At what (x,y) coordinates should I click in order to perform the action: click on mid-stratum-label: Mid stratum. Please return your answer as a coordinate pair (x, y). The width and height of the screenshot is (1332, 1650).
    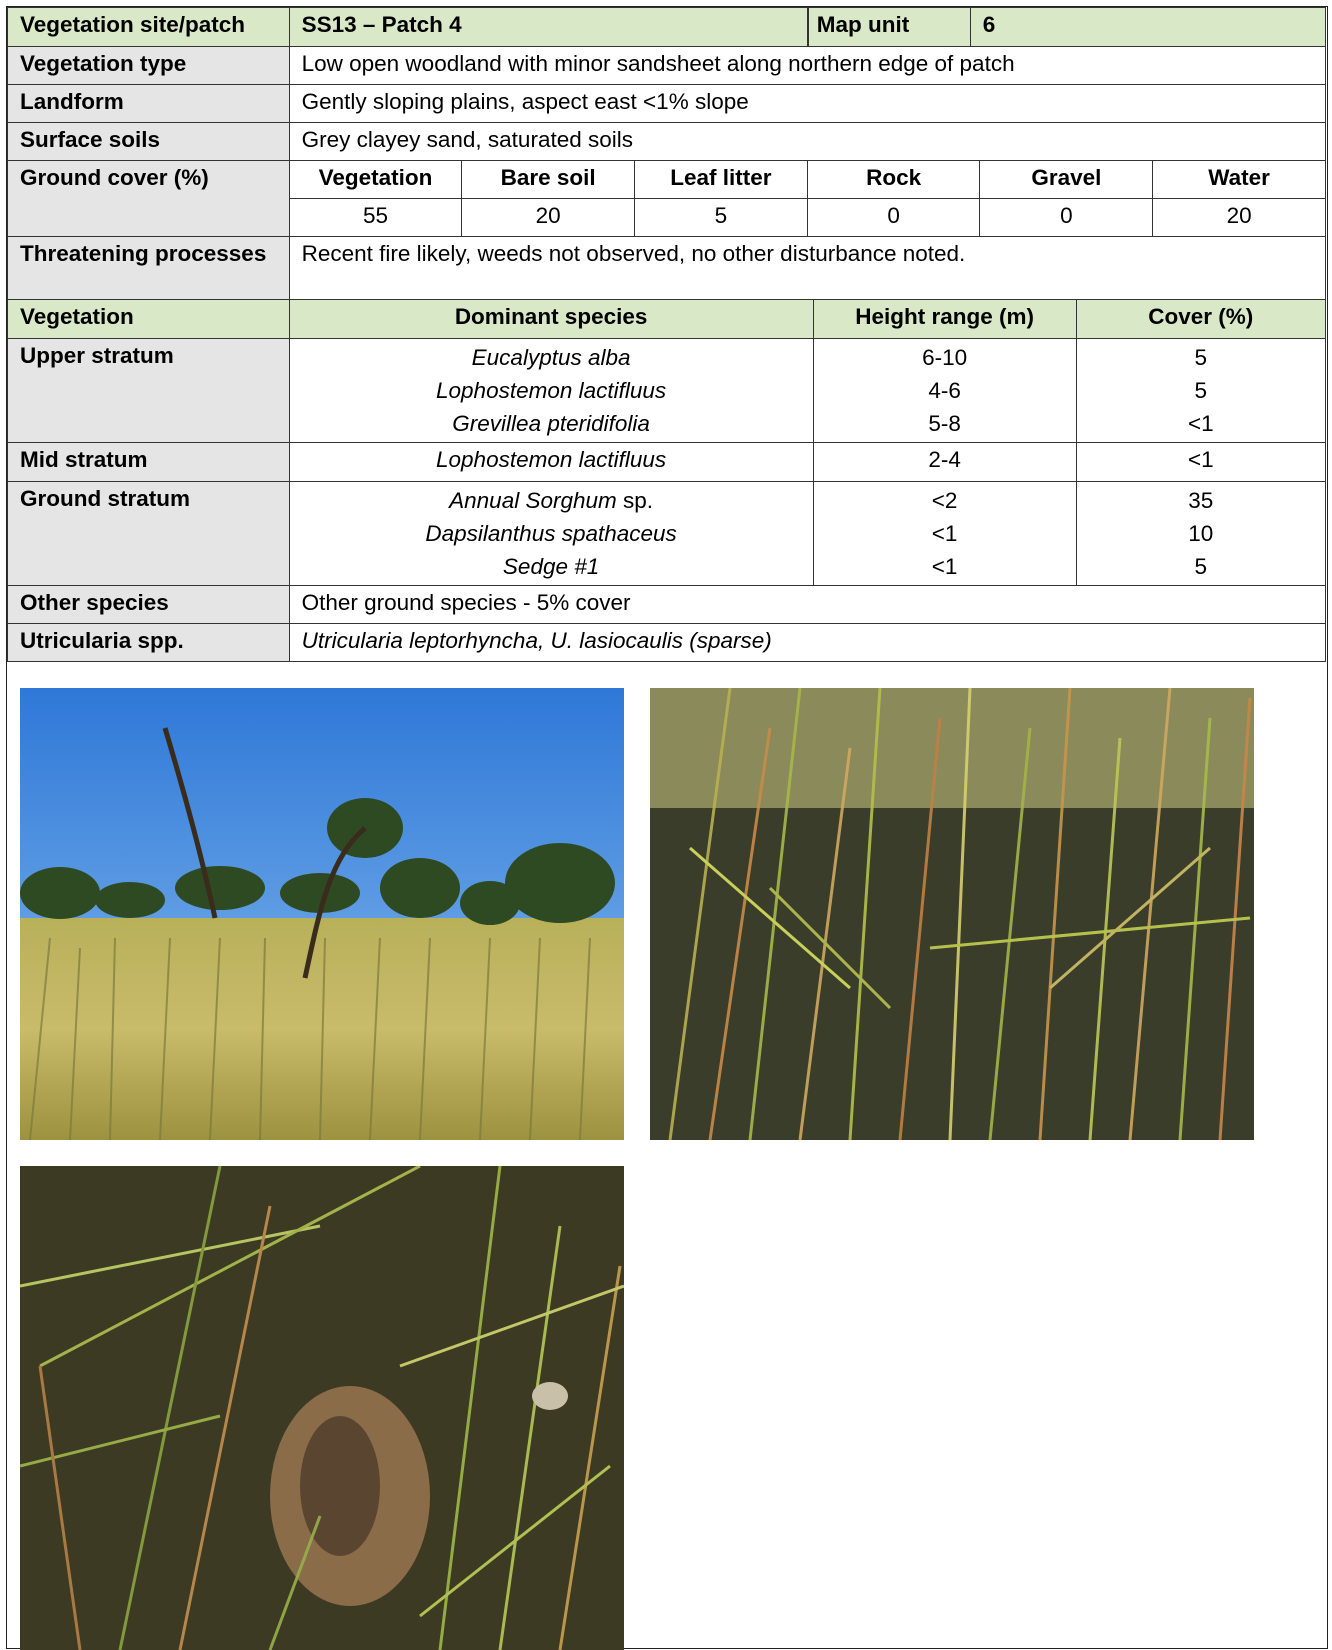
    Looking at the image, I should click on (148, 462).